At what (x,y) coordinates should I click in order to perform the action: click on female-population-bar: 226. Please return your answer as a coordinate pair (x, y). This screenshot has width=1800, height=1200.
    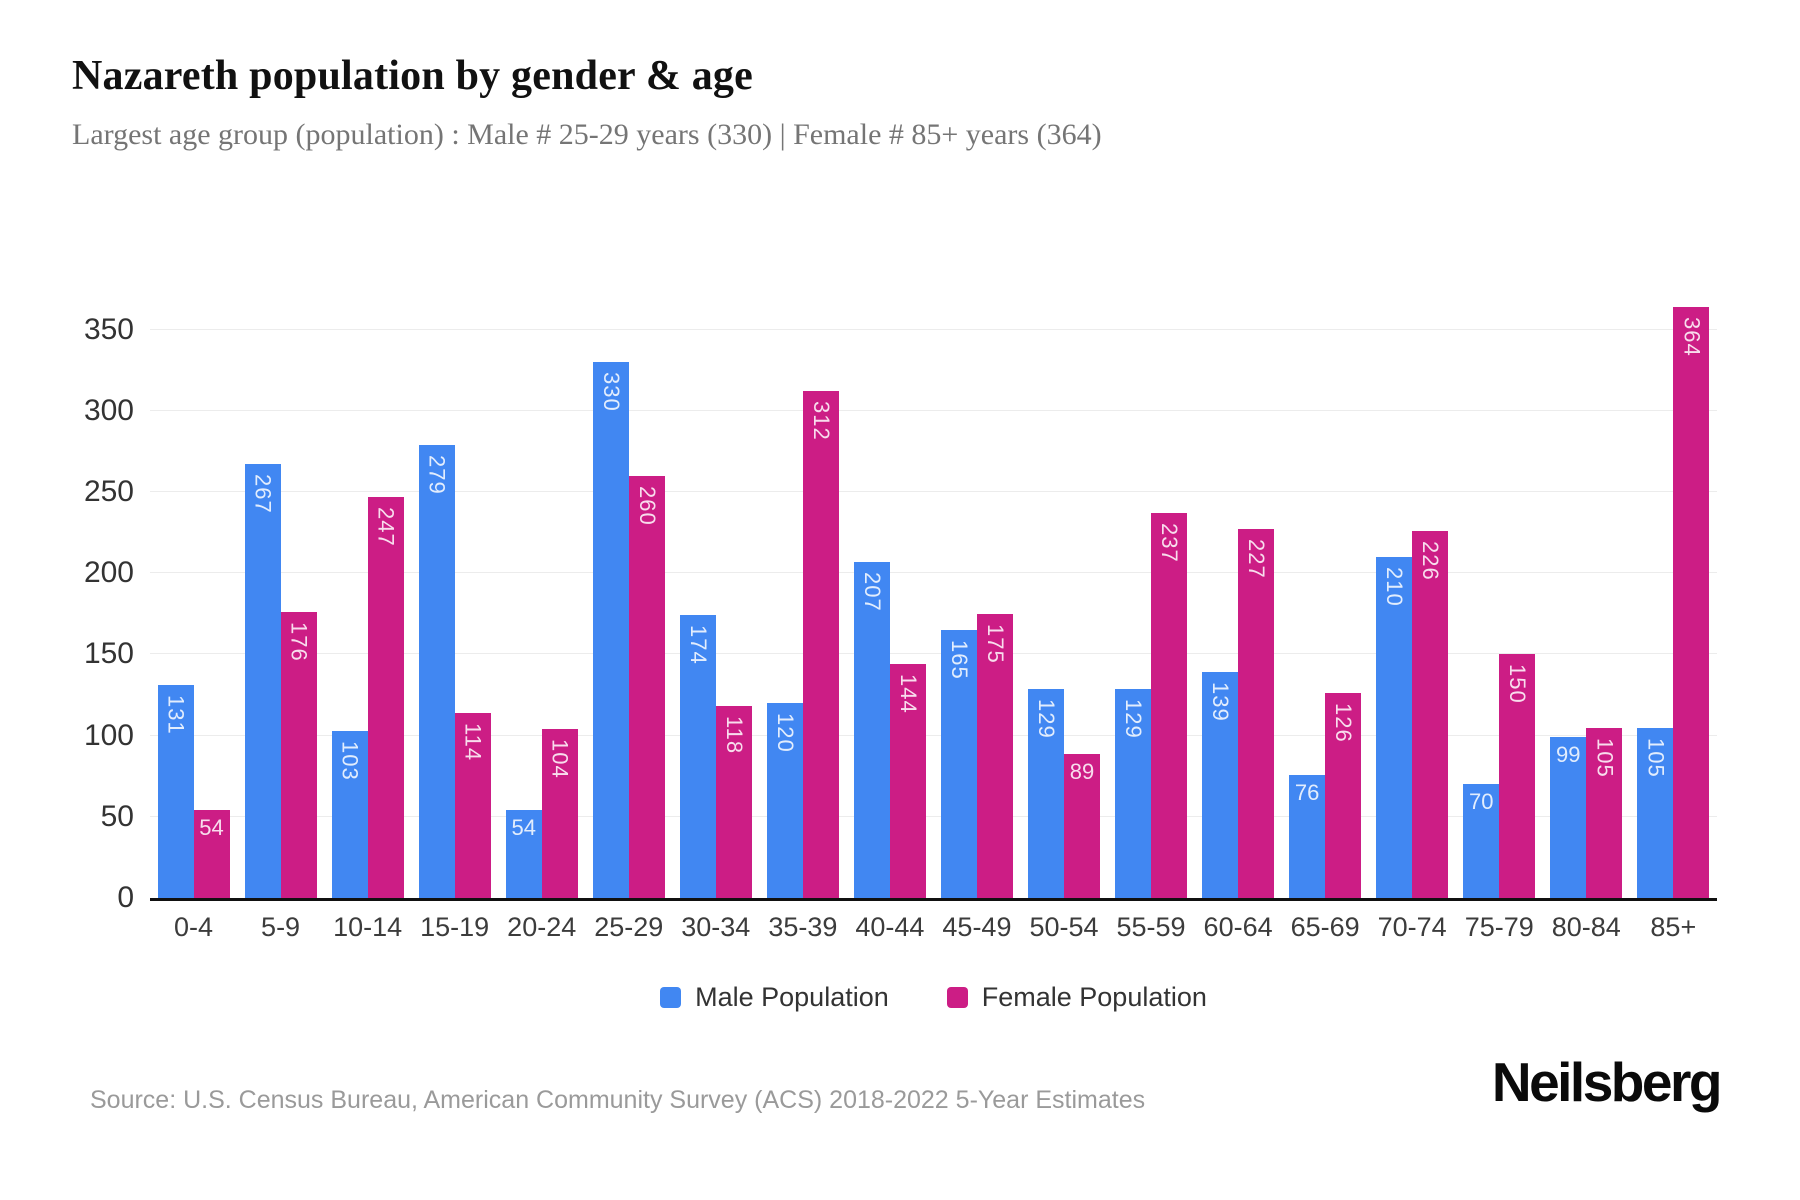
    Looking at the image, I should click on (1430, 714).